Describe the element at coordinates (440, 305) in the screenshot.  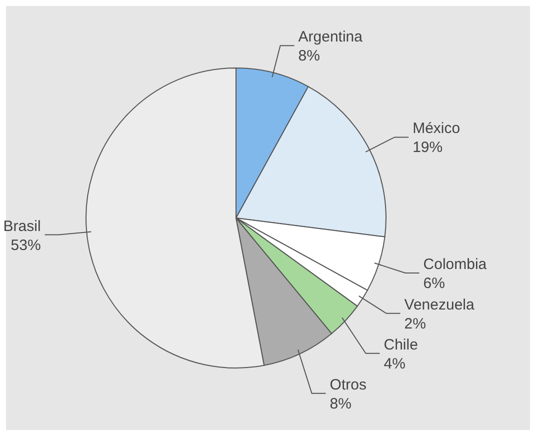
I see `slice-label: Venezuela` at that location.